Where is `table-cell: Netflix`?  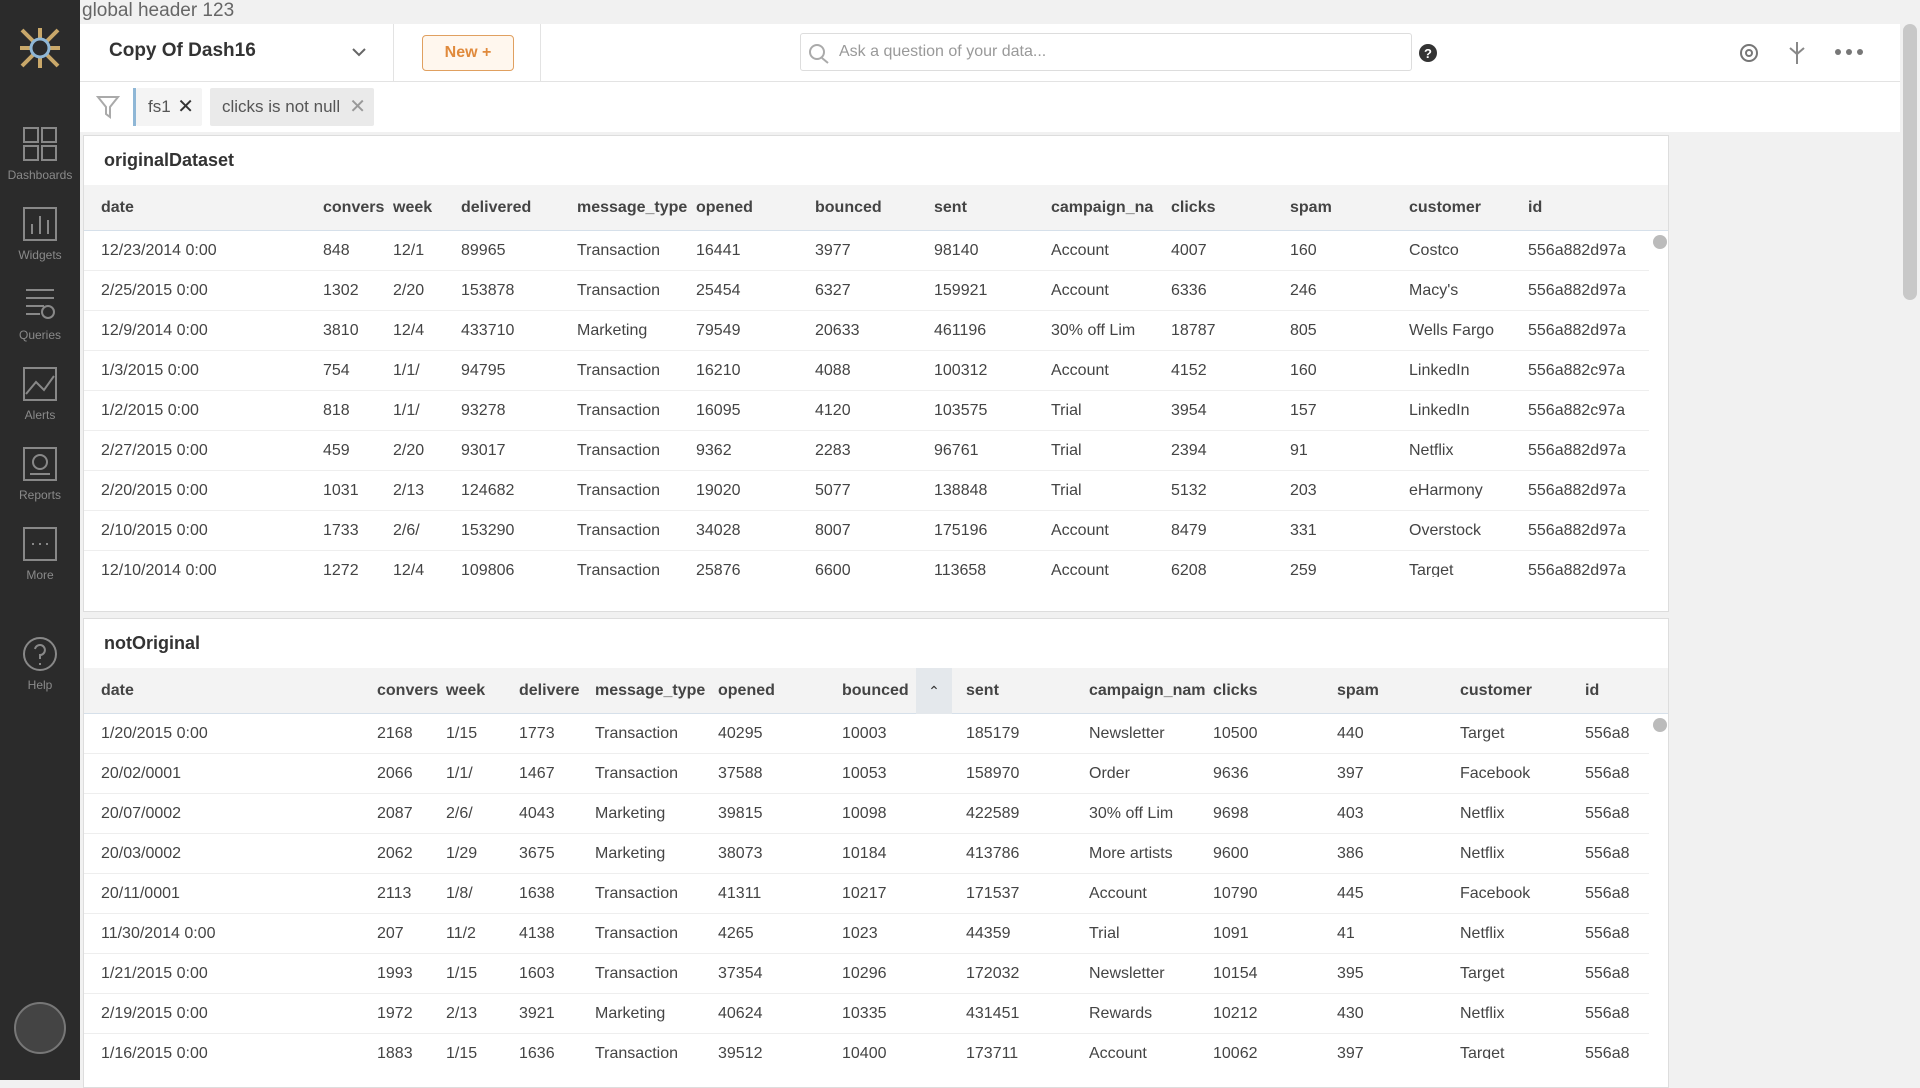
table-cell: Netflix is located at coordinates (1519, 1014).